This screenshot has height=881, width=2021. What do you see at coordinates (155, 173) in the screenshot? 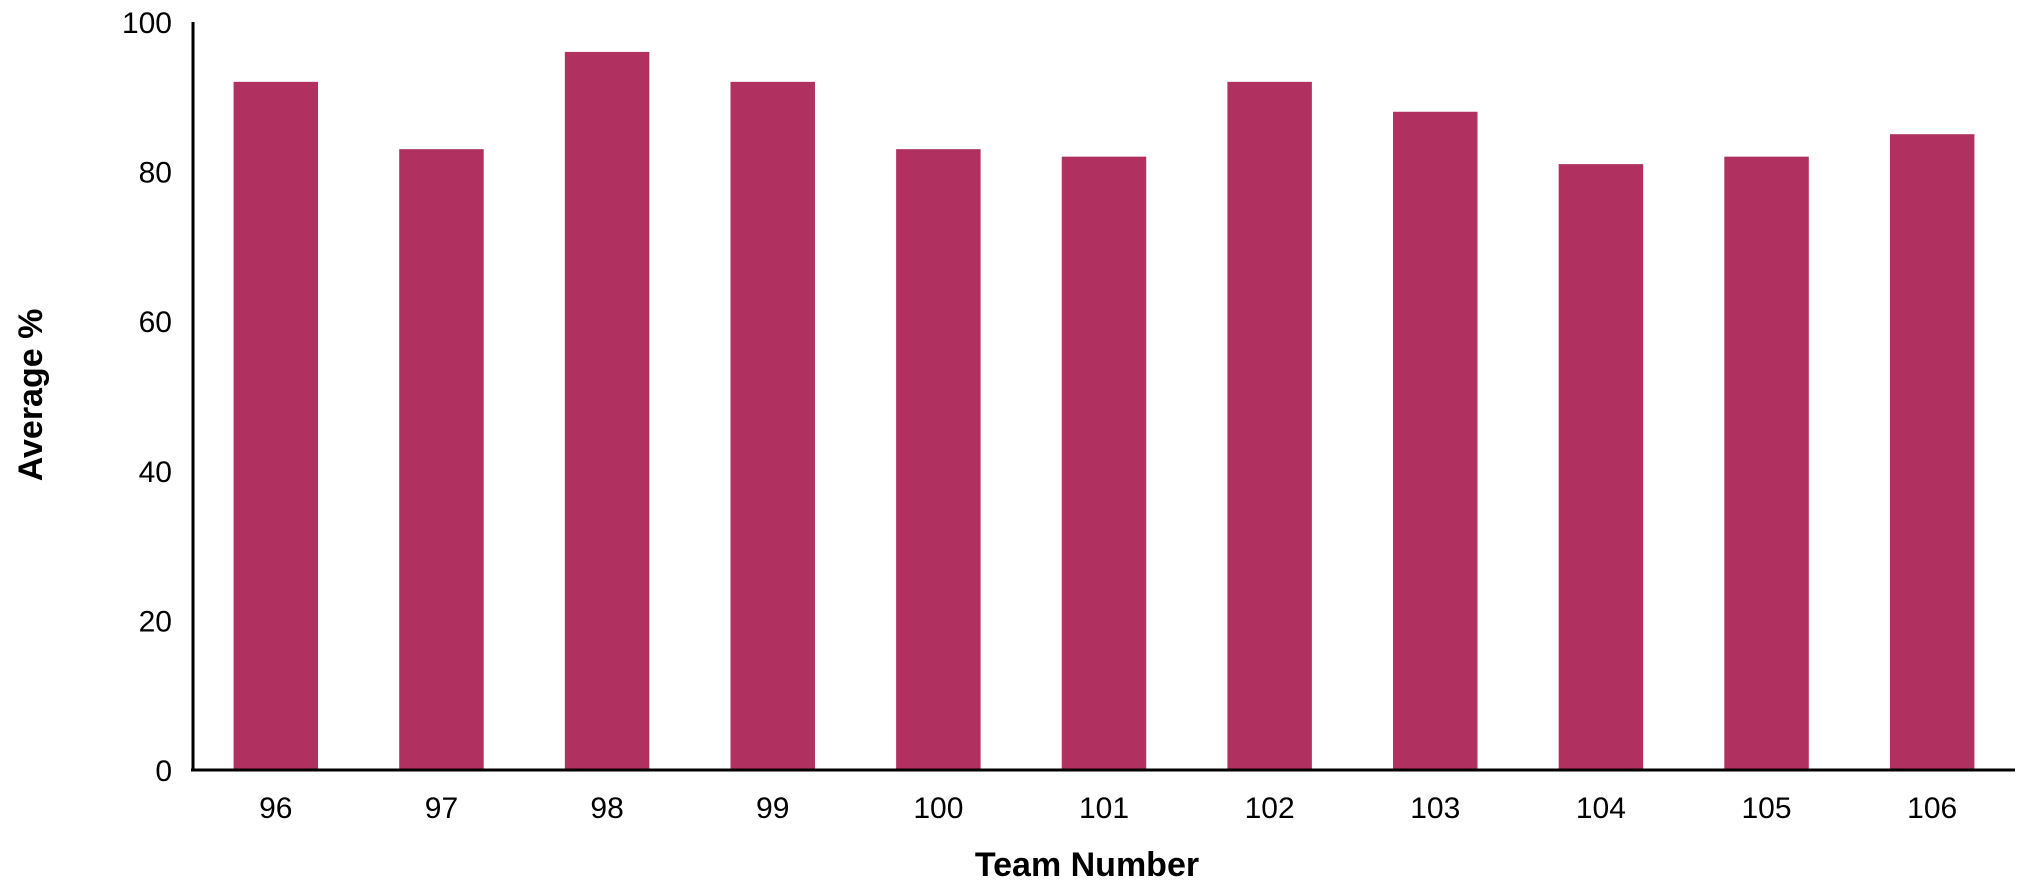
I see `y-tick-label-80: 80` at bounding box center [155, 173].